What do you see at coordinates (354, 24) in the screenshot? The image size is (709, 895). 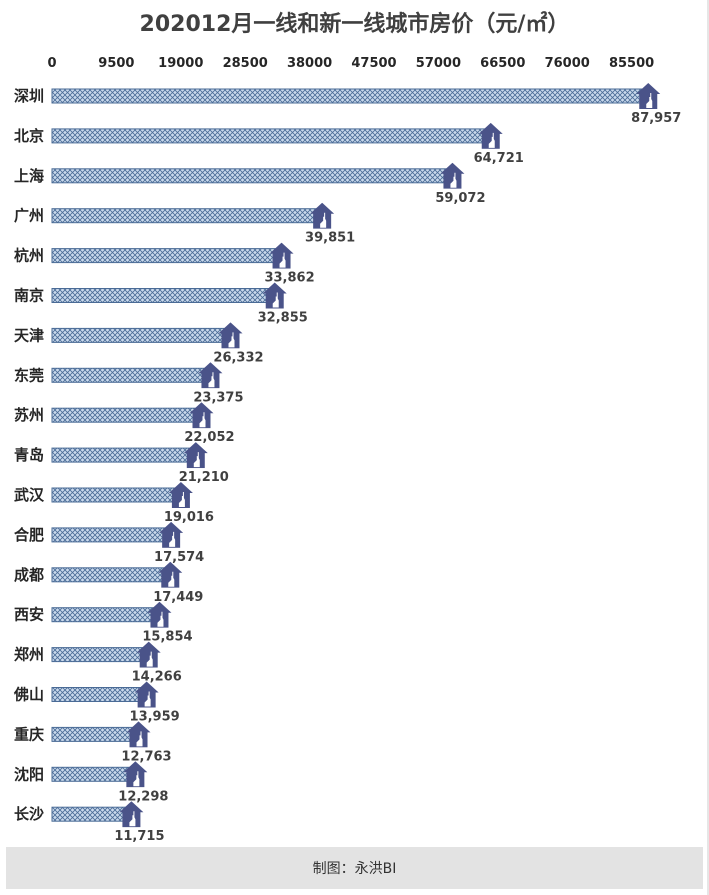 I see `chart-title: 202012月一线和新一线城市房价（元/㎡）` at bounding box center [354, 24].